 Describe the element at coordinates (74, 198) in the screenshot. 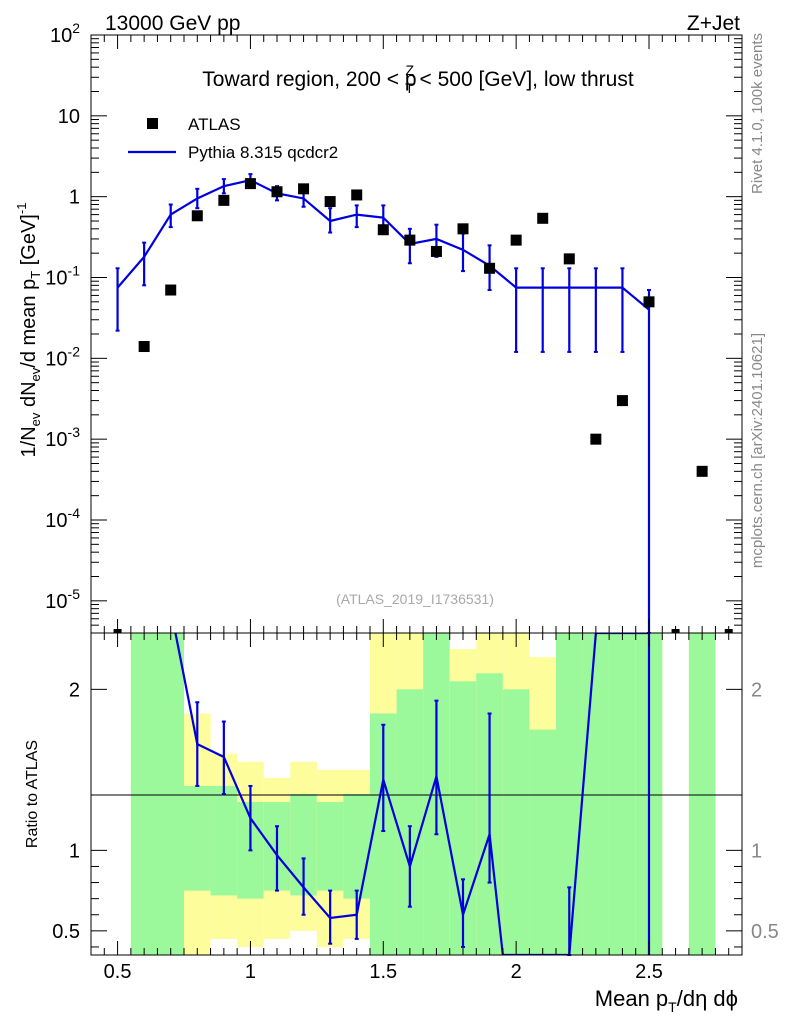

I see `main-y-tick-label: 1` at that location.